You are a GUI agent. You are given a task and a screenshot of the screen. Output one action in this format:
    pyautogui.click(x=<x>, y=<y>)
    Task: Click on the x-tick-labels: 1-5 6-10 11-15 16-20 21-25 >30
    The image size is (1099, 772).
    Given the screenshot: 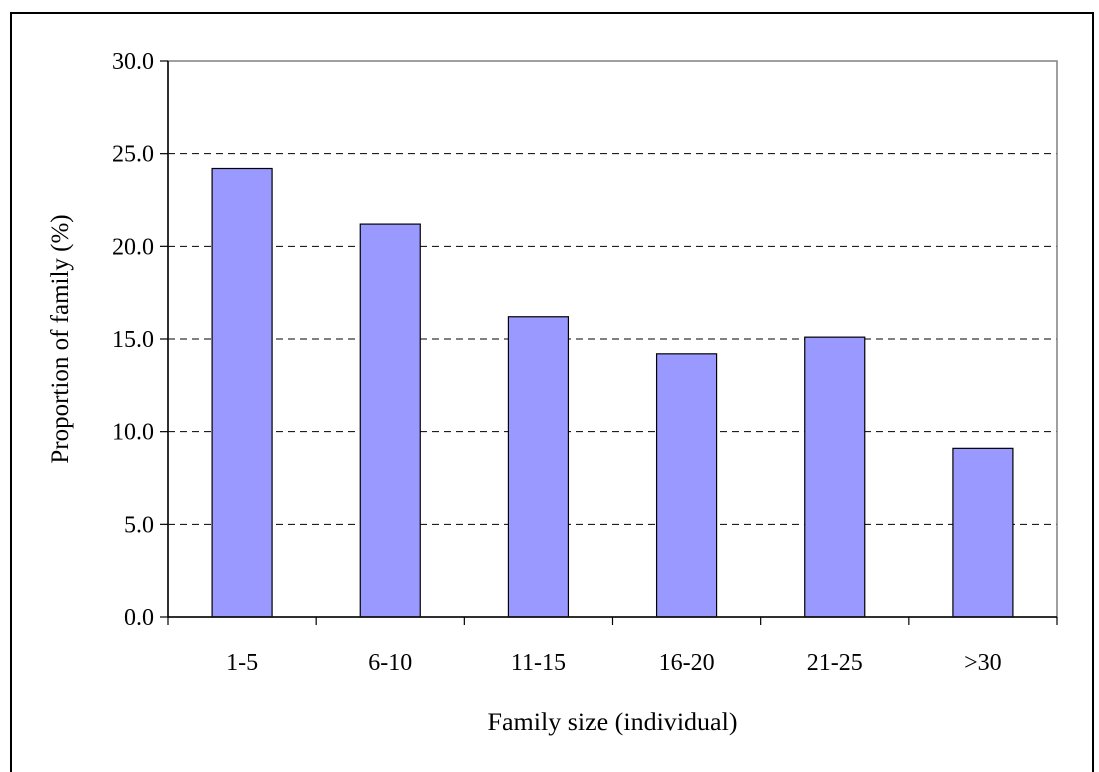 What is the action you would take?
    pyautogui.click(x=614, y=663)
    